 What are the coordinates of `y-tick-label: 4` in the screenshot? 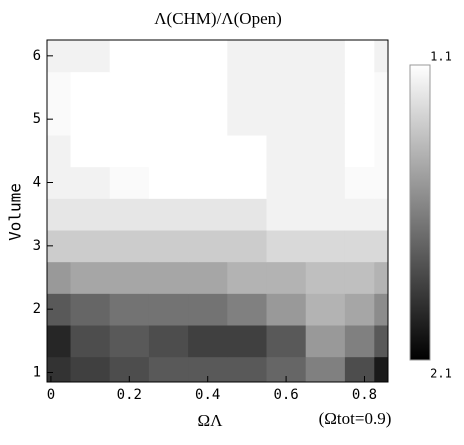 It's located at (37, 183).